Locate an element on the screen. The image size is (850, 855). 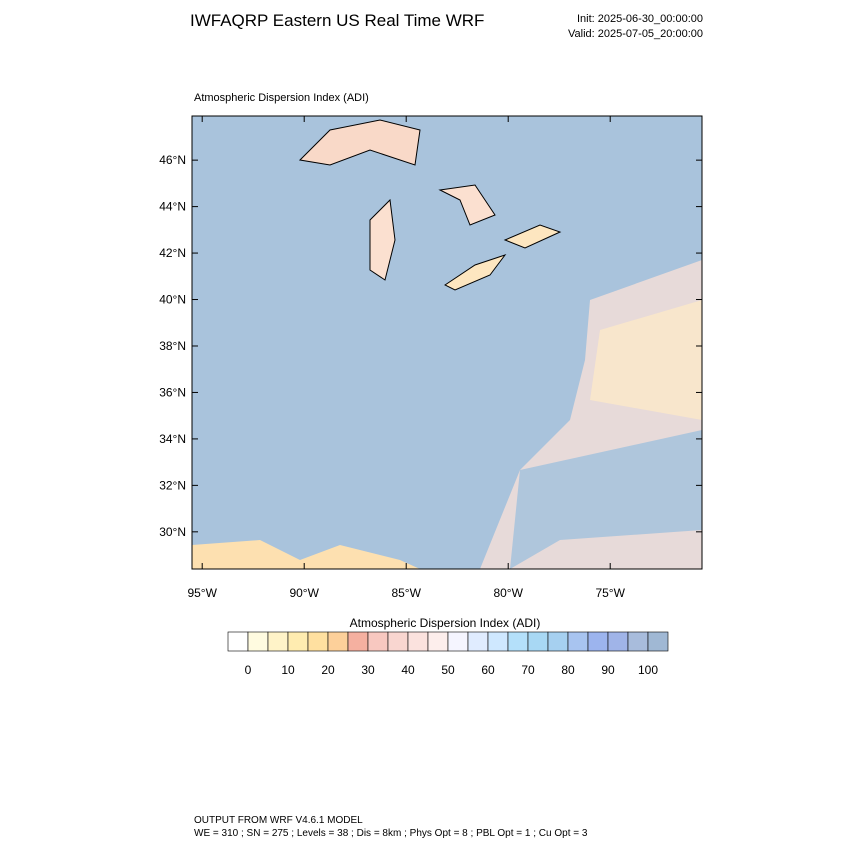
x-tick-label: 90°W is located at coordinates (304, 593).